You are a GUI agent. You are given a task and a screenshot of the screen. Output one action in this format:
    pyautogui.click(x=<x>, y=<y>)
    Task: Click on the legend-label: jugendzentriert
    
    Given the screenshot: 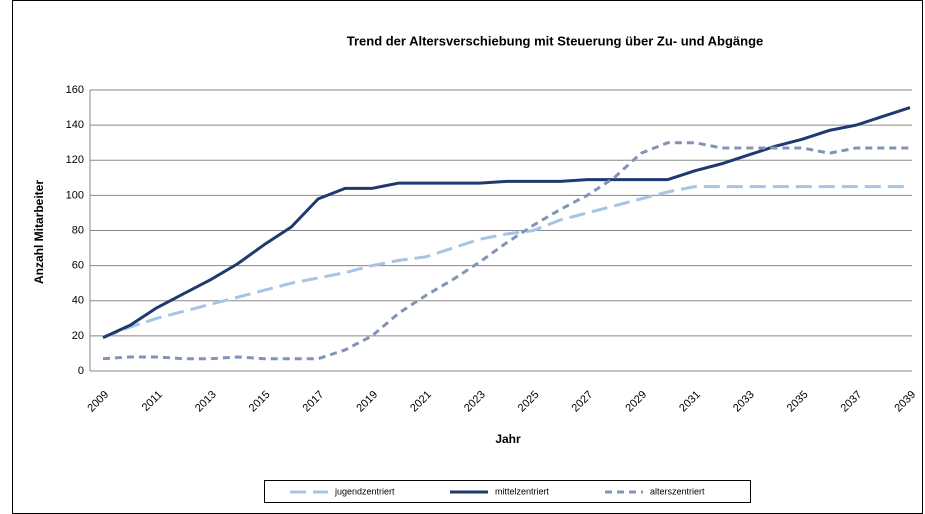 What is the action you would take?
    pyautogui.click(x=364, y=491)
    